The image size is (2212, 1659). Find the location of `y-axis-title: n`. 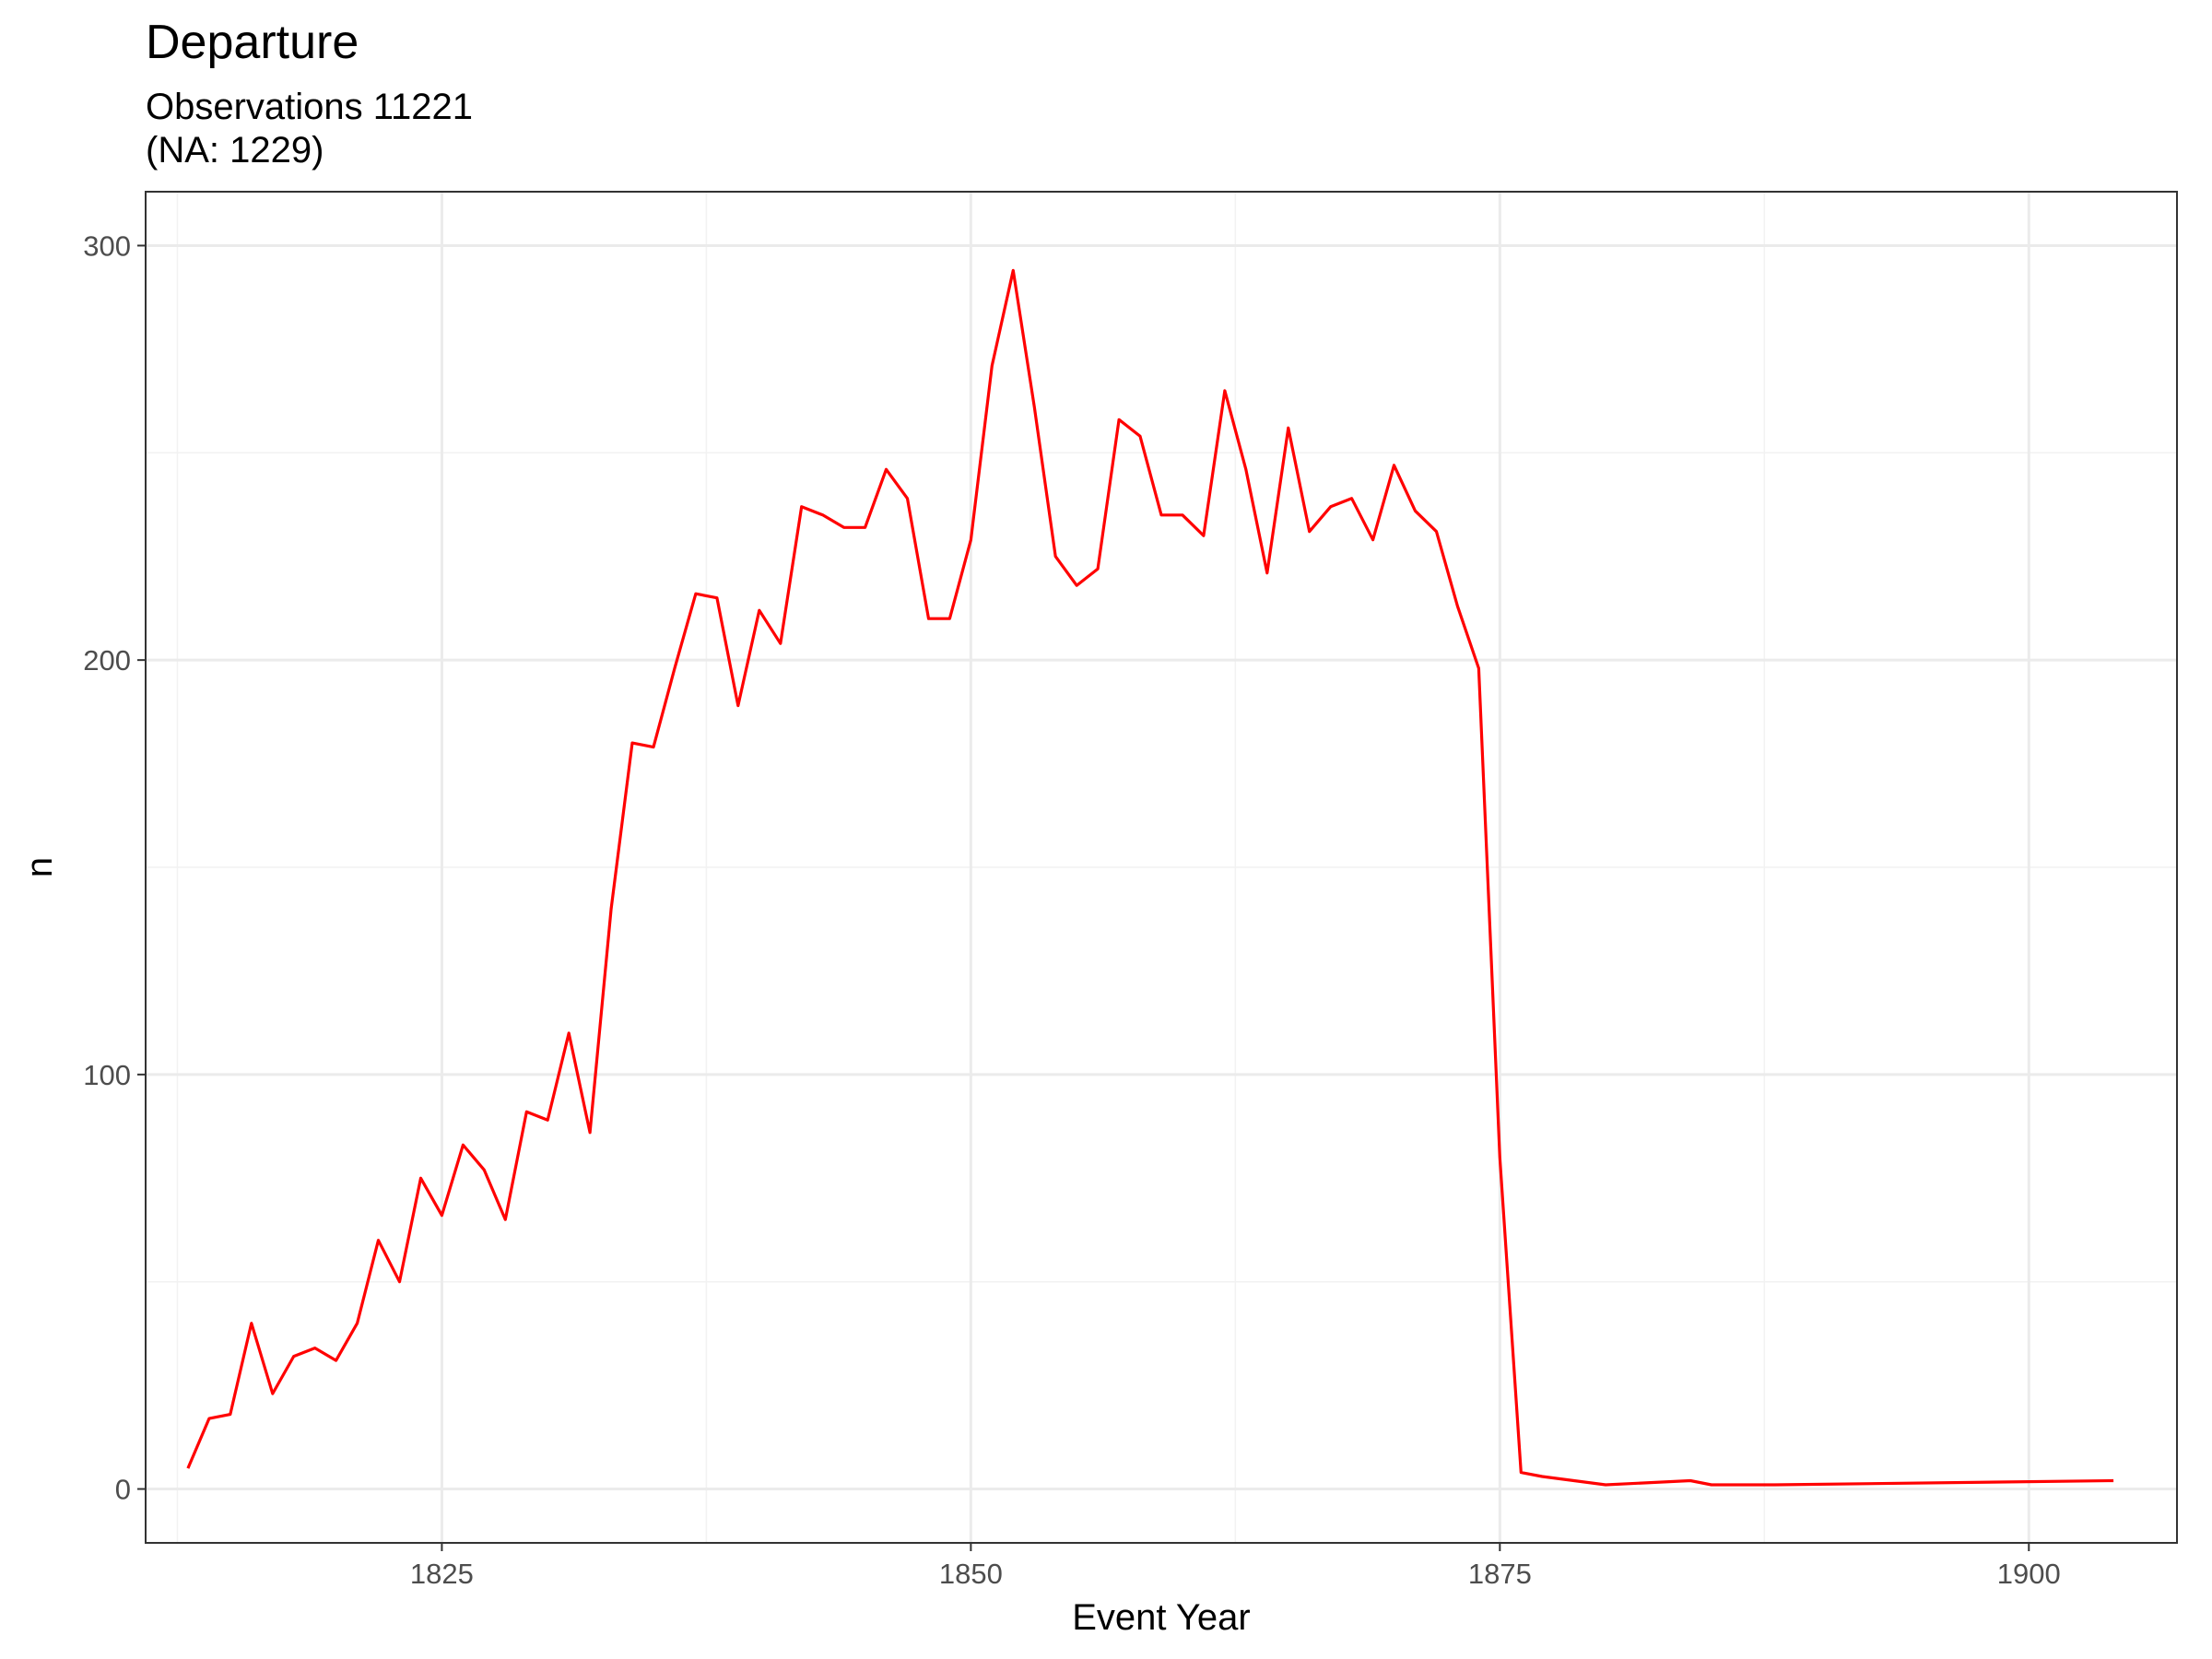

y-axis-title: n is located at coordinates (39, 867).